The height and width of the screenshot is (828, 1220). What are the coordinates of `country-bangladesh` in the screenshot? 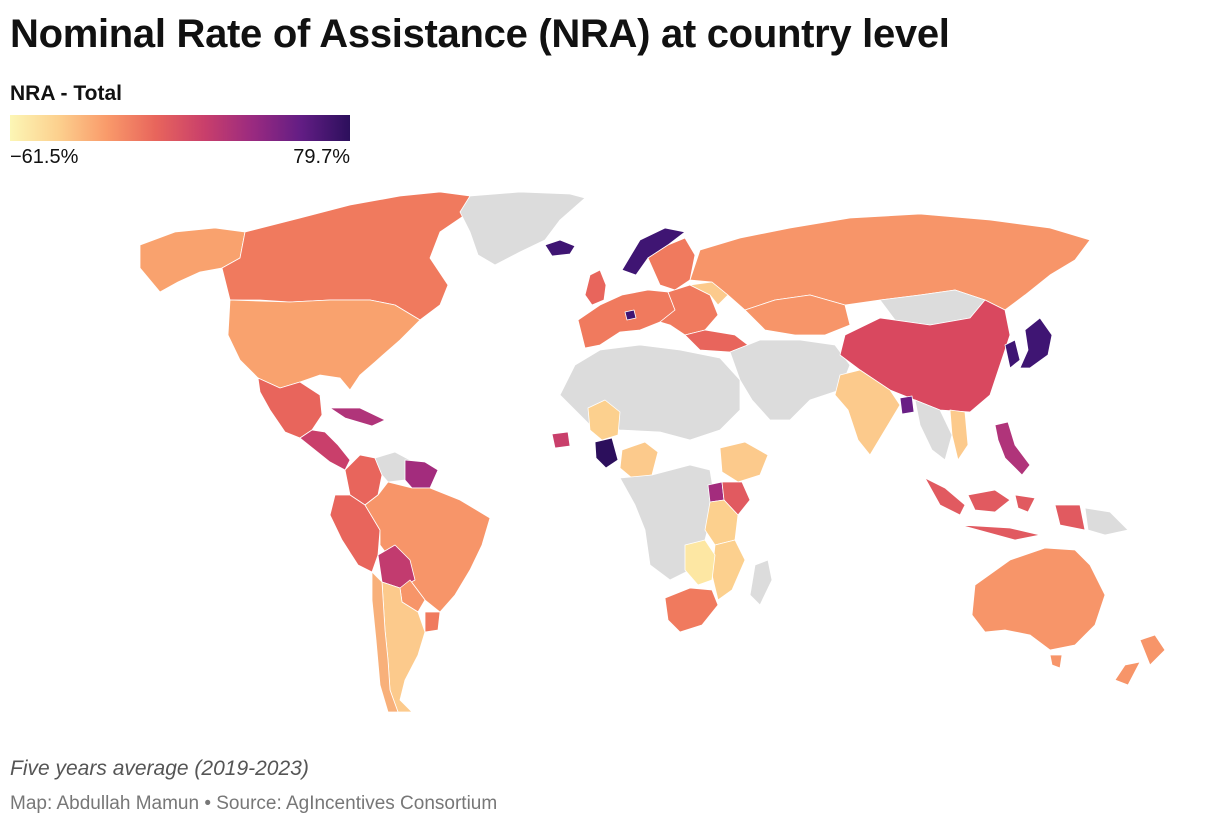 It's located at (907, 405).